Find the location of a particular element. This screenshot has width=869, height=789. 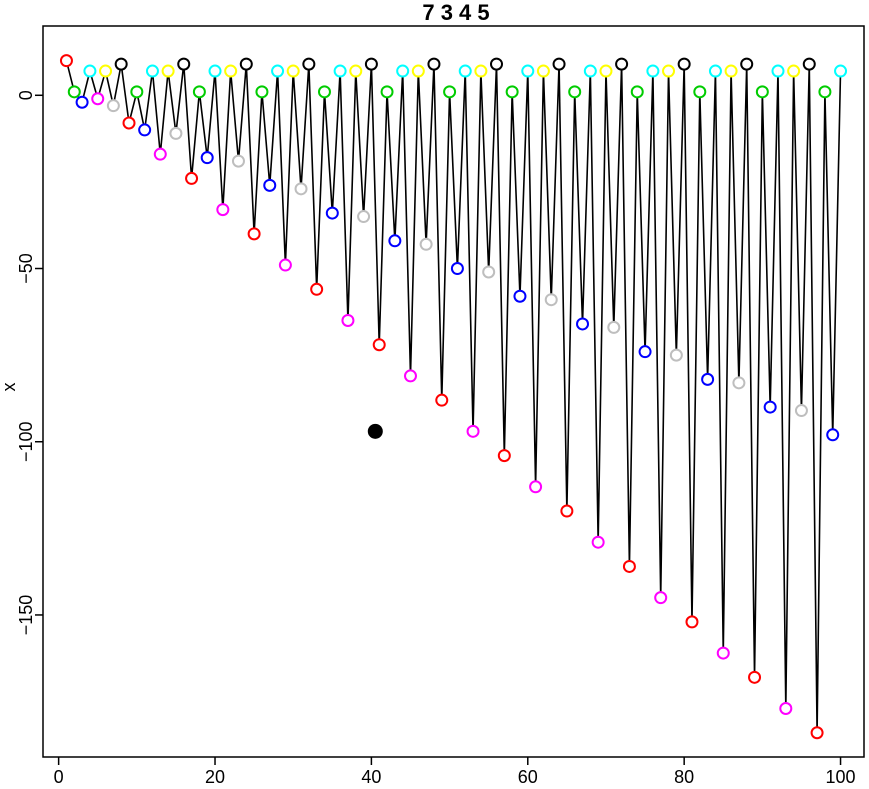

x-tick-label: 100 is located at coordinates (841, 777).